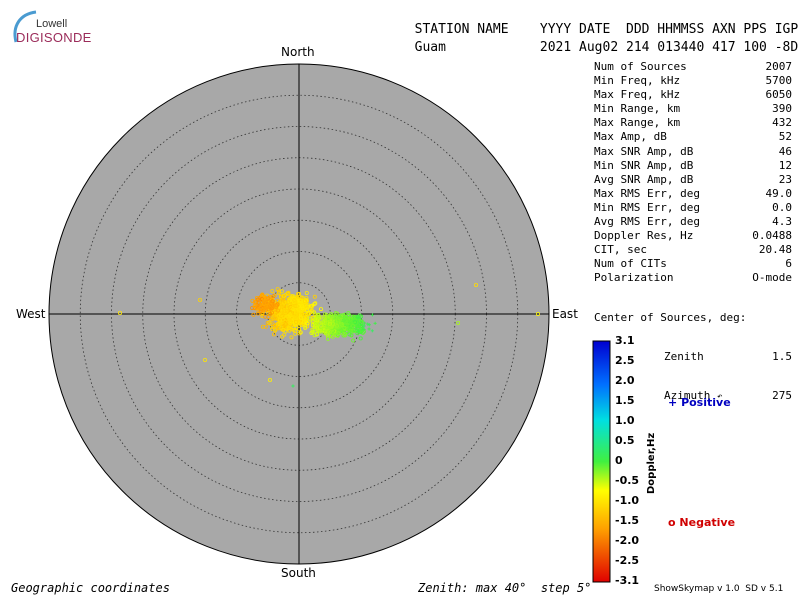 This screenshot has width=800, height=600. I want to click on west-label: West, so click(31, 314).